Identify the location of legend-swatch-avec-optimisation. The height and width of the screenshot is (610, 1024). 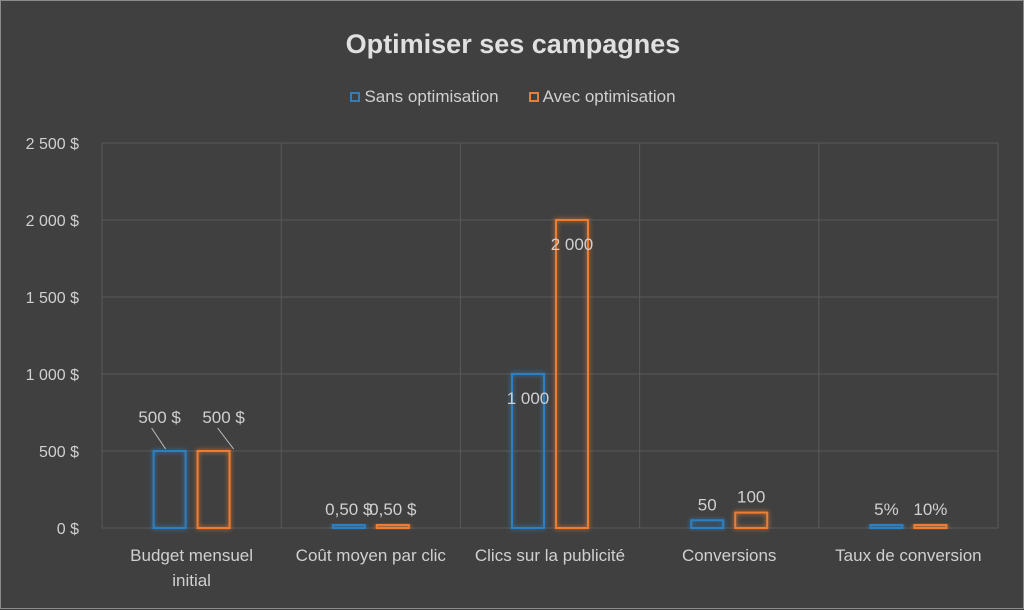
(533, 97).